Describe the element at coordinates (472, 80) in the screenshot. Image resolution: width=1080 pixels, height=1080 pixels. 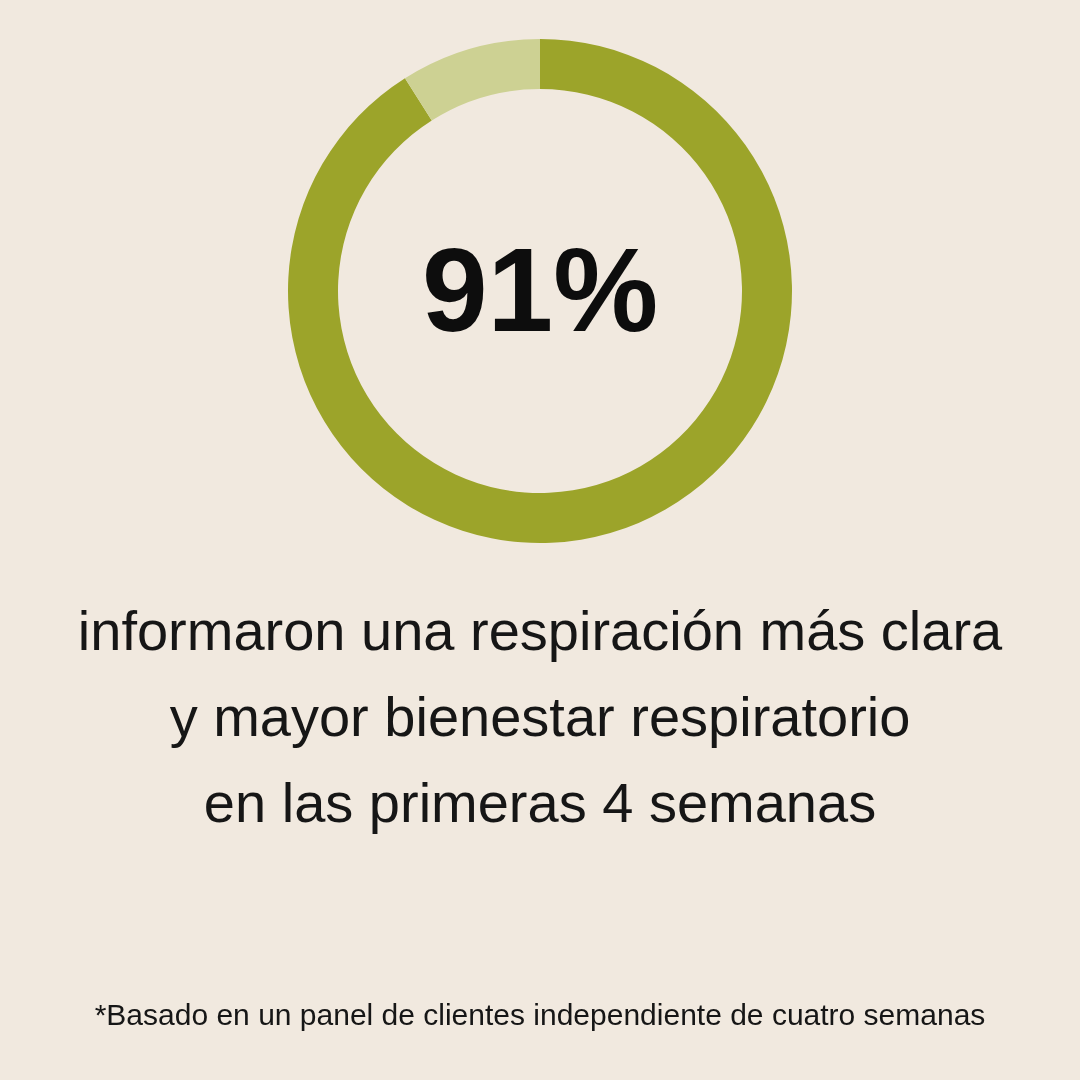
I see `donut-slice` at that location.